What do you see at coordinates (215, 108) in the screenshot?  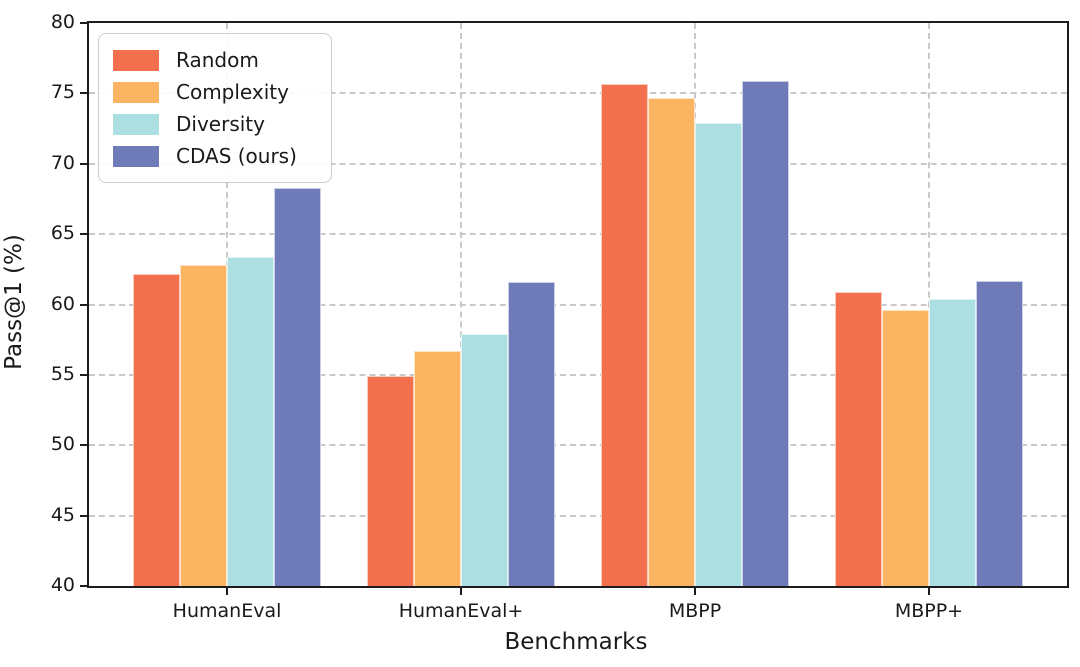 I see `legend: Random Complexity Diversity CDAS (ours)` at bounding box center [215, 108].